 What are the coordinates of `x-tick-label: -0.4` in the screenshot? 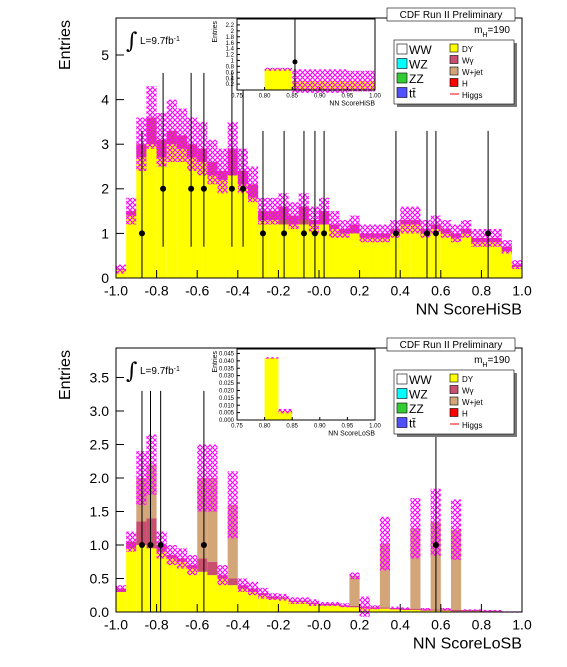 It's located at (238, 291).